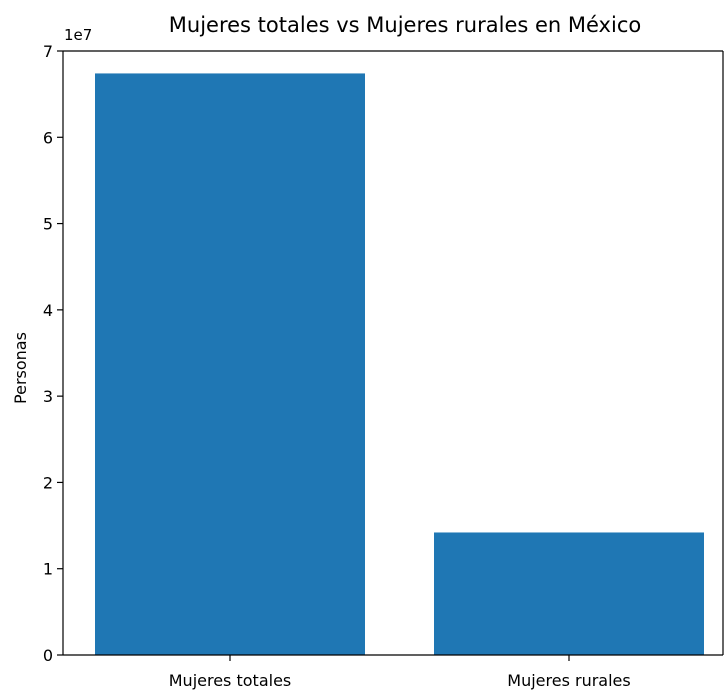 This screenshot has width=725, height=698. What do you see at coordinates (48, 396) in the screenshot?
I see `y-tick-label: 3` at bounding box center [48, 396].